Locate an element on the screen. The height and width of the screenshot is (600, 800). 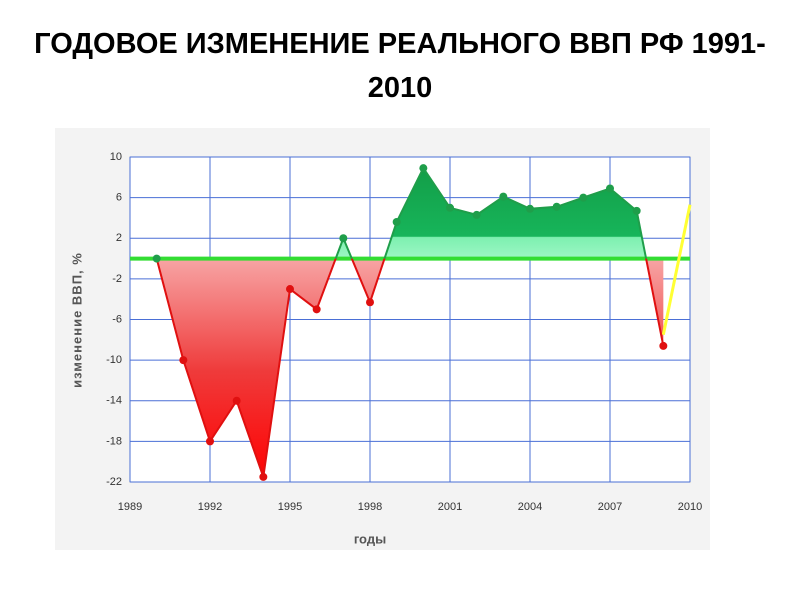
y-tick-label: -18 is located at coordinates (114, 441).